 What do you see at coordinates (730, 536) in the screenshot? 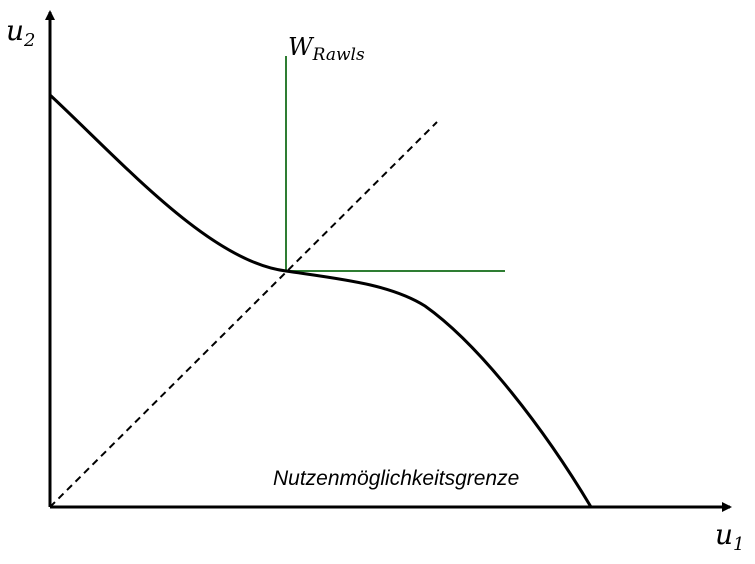
I see `x-axis-label: u1` at bounding box center [730, 536].